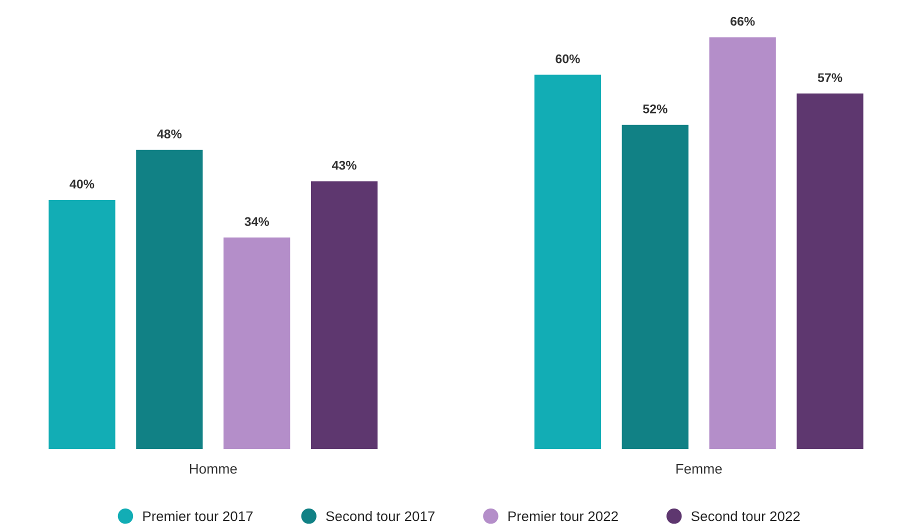 The image size is (912, 529). I want to click on legend-label: Second tour 2022, so click(745, 516).